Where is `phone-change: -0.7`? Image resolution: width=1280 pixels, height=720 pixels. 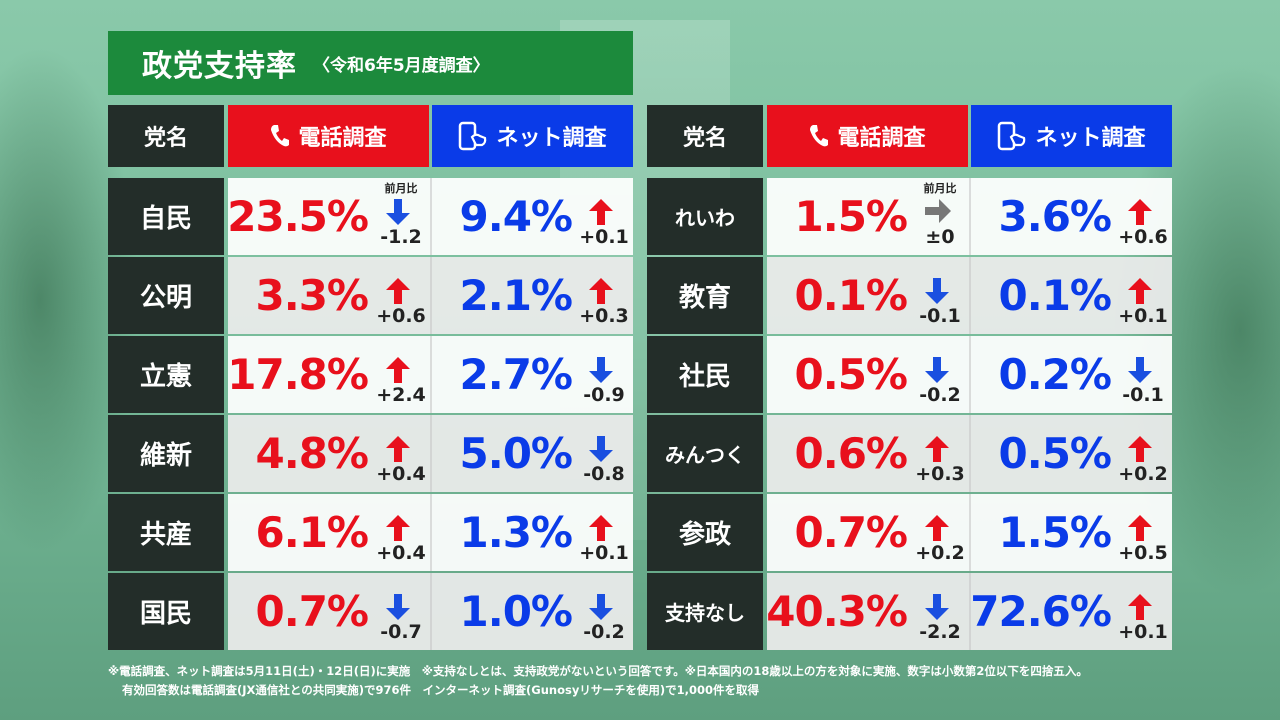 phone-change: -0.7 is located at coordinates (401, 611).